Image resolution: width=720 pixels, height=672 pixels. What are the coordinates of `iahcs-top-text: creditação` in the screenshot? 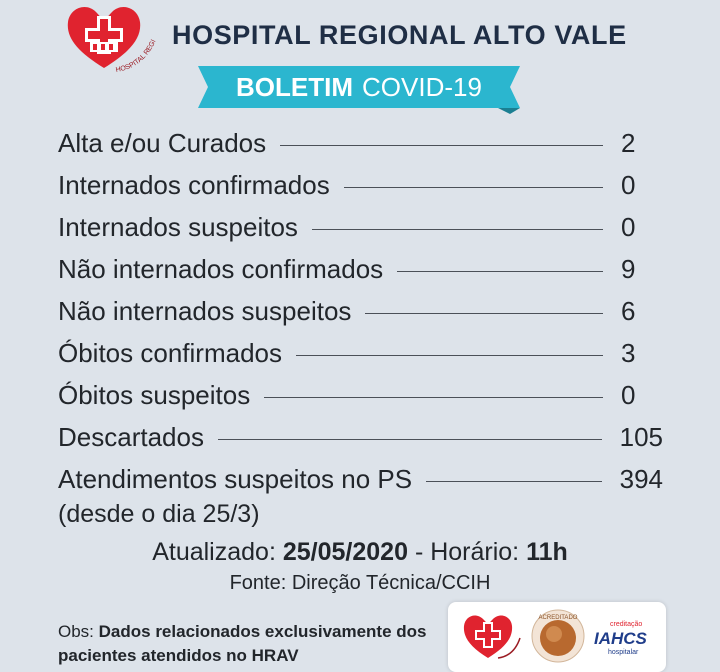 It's located at (626, 624).